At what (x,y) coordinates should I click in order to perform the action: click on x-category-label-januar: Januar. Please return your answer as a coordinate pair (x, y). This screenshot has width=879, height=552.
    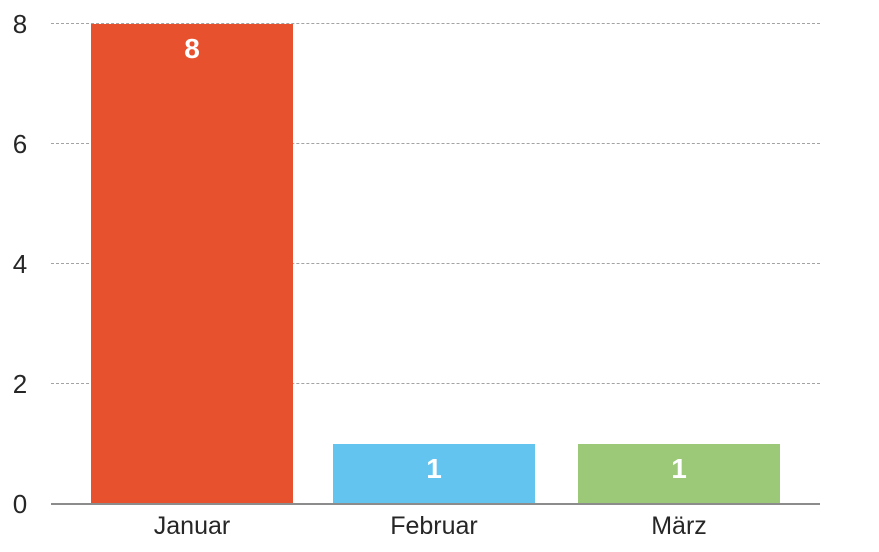
    Looking at the image, I should click on (192, 526).